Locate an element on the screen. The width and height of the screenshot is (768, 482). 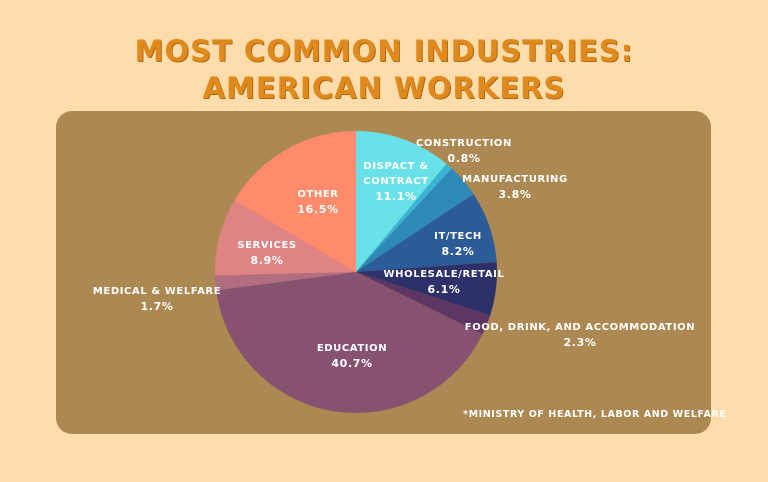
label-value: 8.2% is located at coordinates (458, 251).